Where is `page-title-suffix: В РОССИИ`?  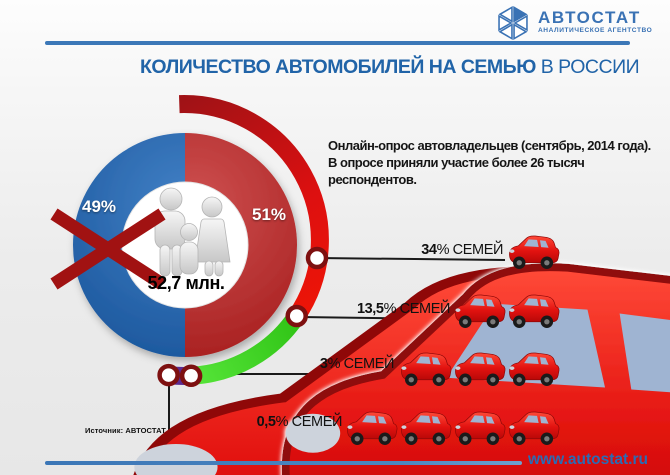 page-title-suffix: В РОССИИ is located at coordinates (587, 67).